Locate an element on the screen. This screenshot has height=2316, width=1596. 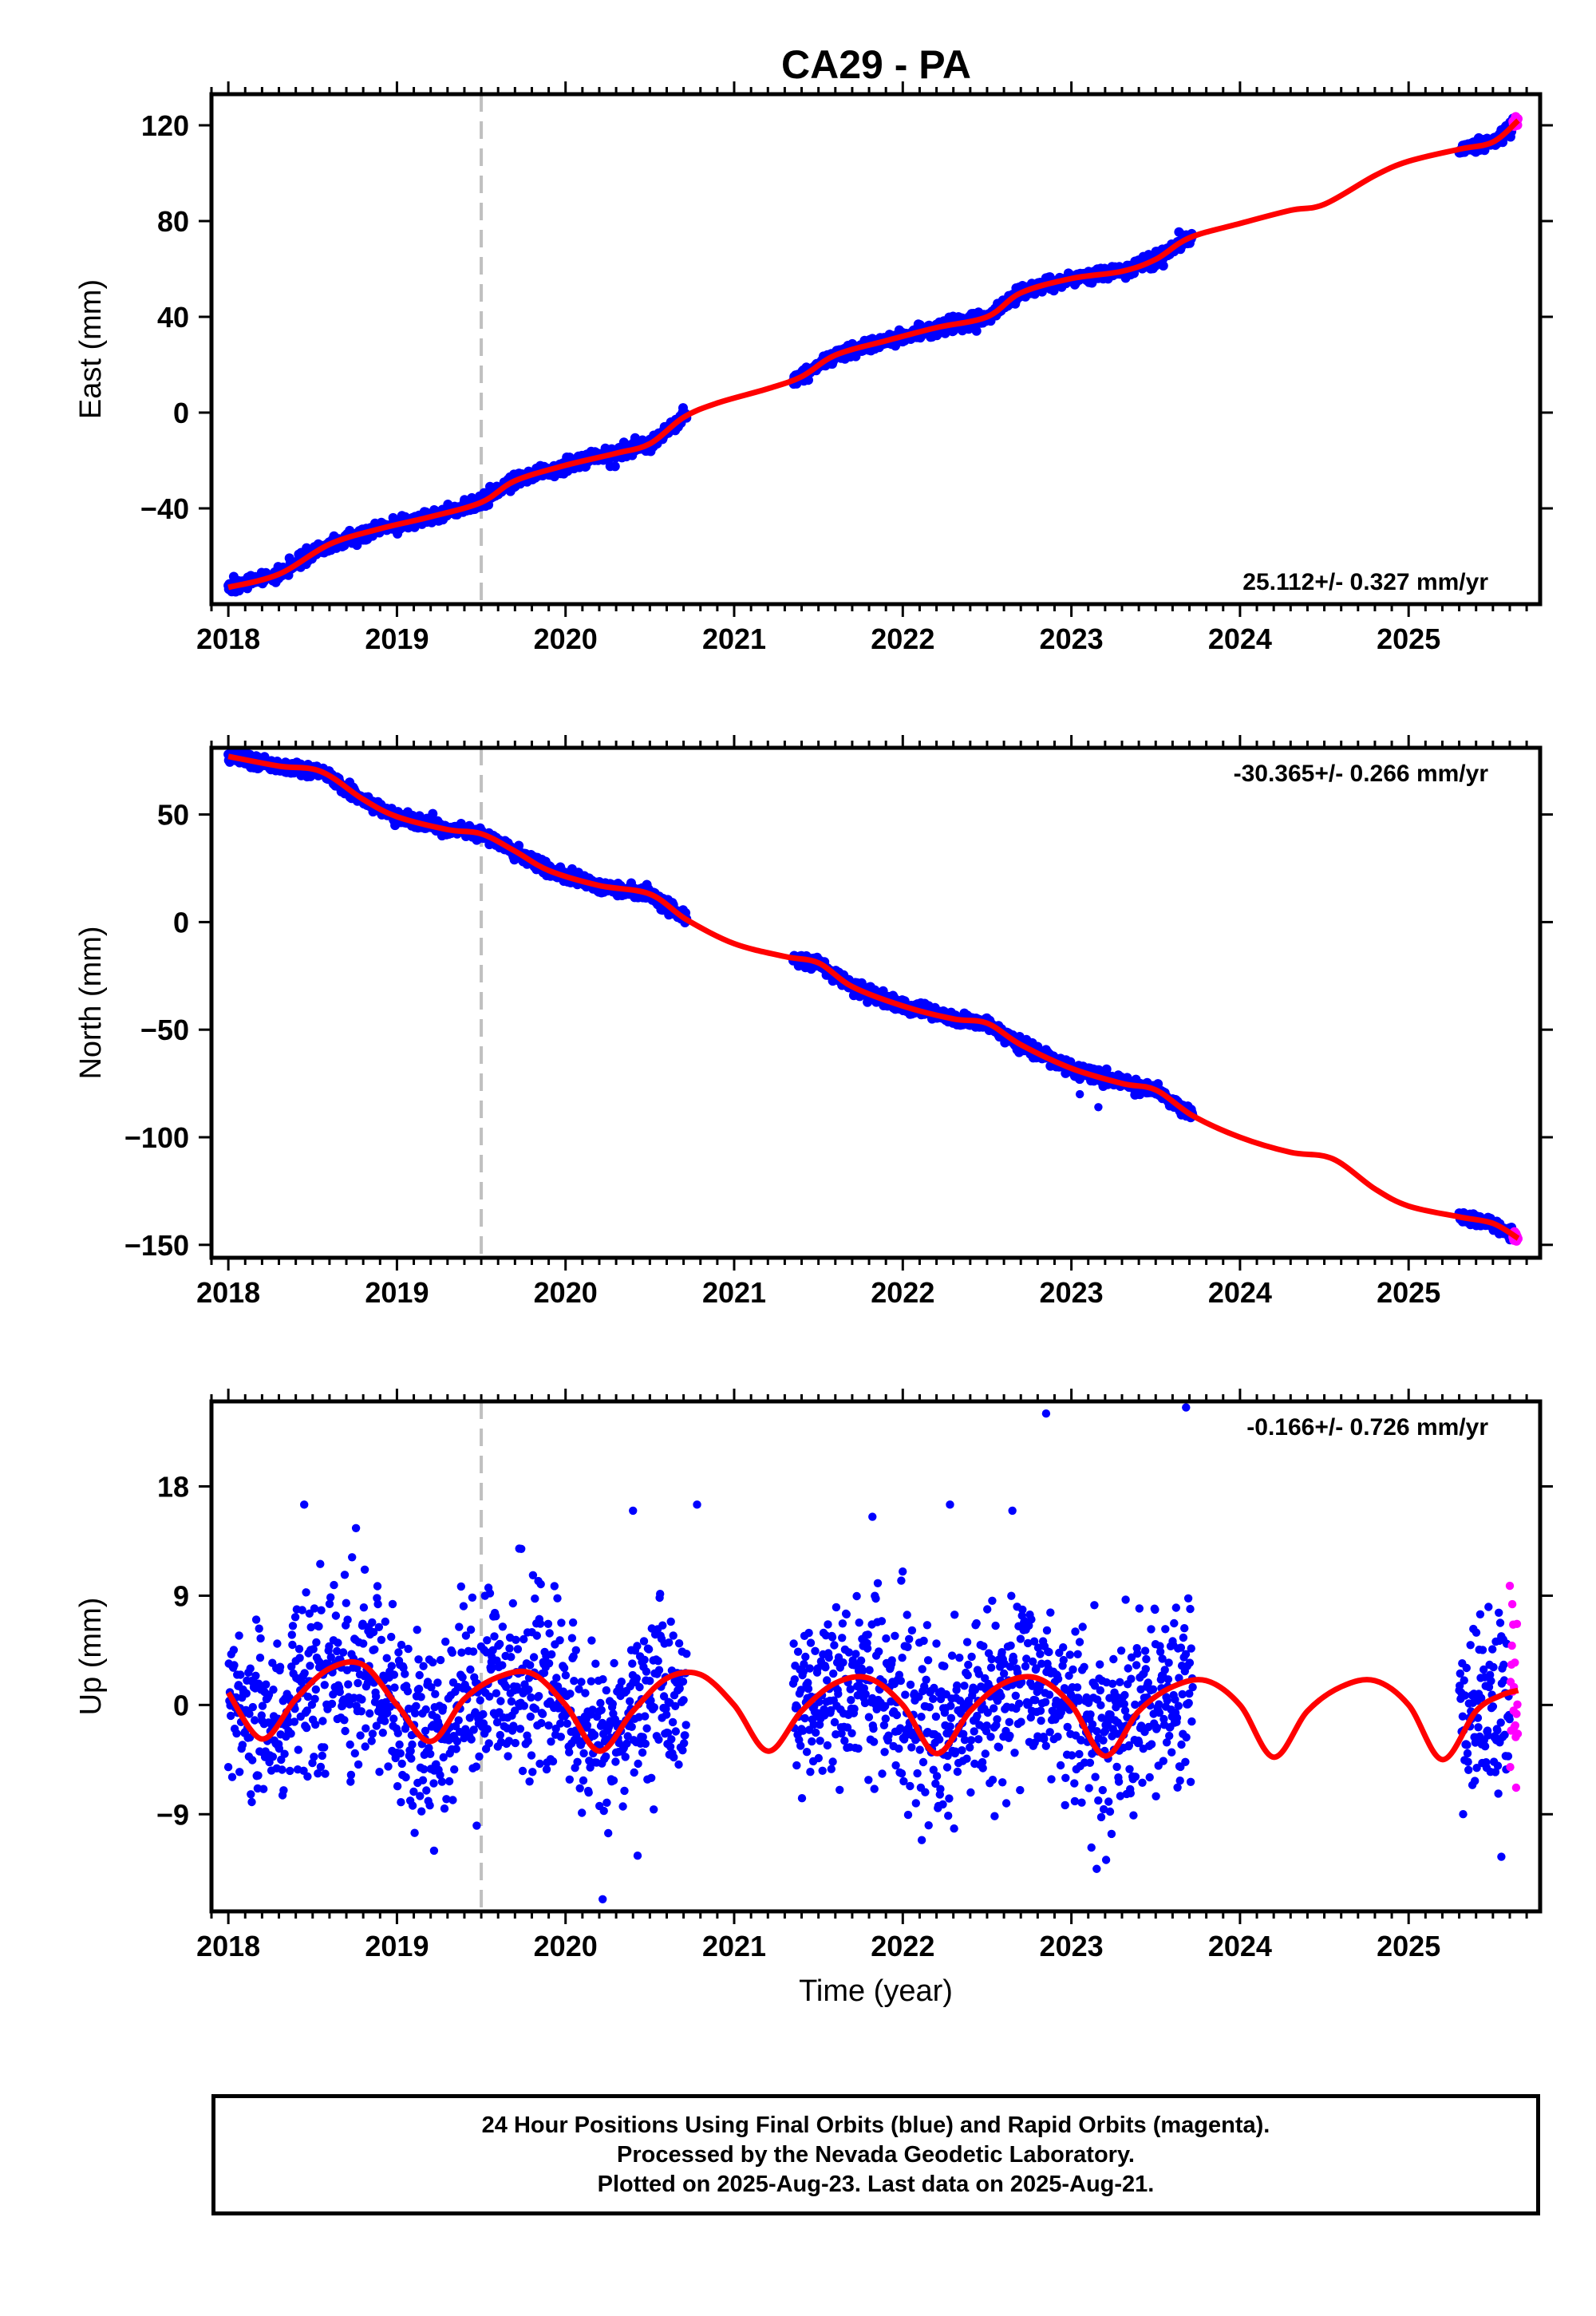
x-tick-label: 2025 is located at coordinates (1408, 638).